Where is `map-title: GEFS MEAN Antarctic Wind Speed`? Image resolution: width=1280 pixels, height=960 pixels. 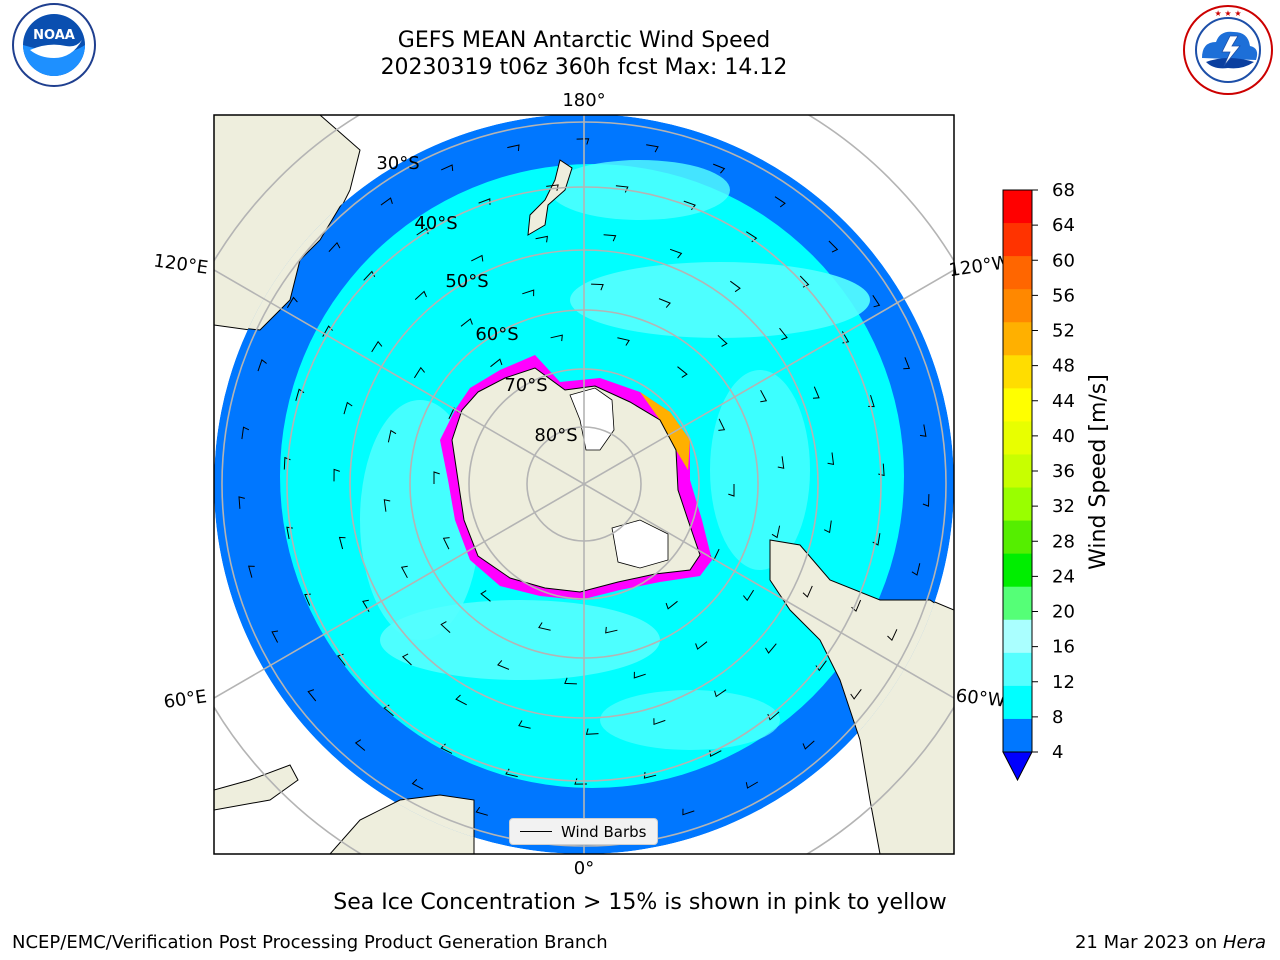
map-title: GEFS MEAN Antarctic Wind Speed is located at coordinates (584, 40).